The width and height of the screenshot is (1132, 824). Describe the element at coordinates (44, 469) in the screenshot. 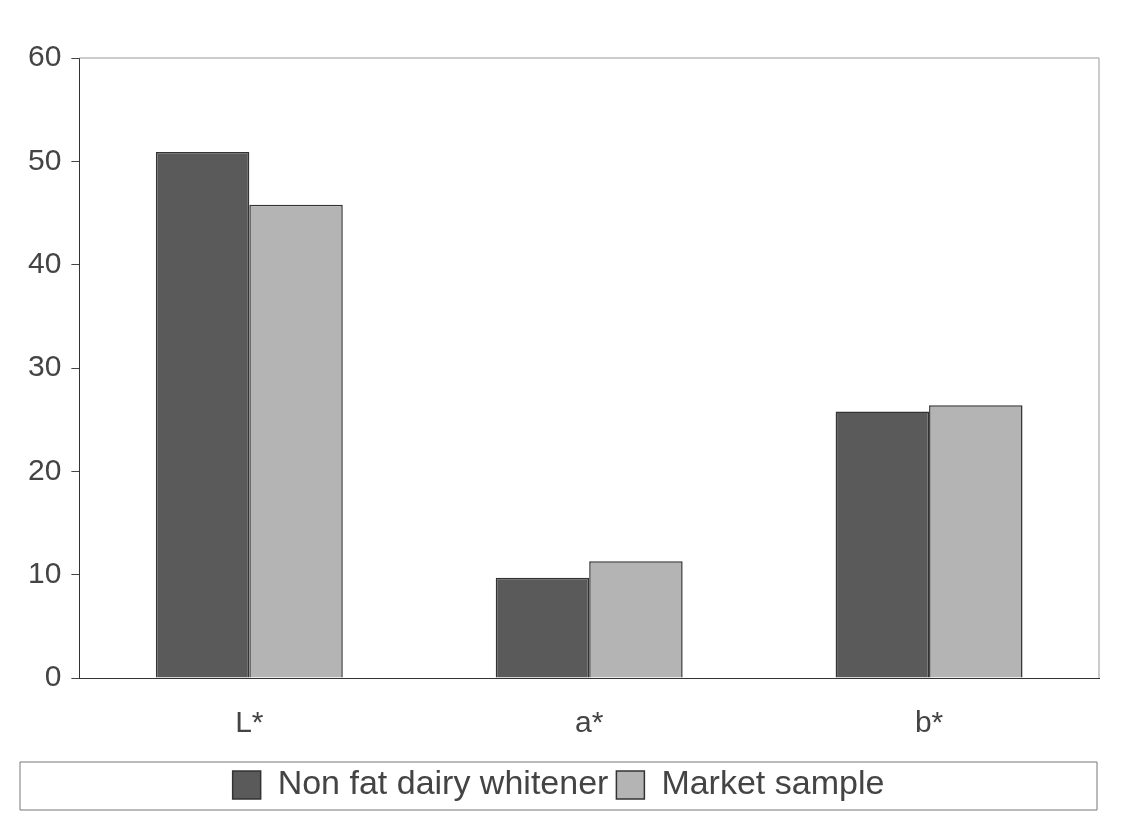

I see `y-tick-label: 20` at that location.